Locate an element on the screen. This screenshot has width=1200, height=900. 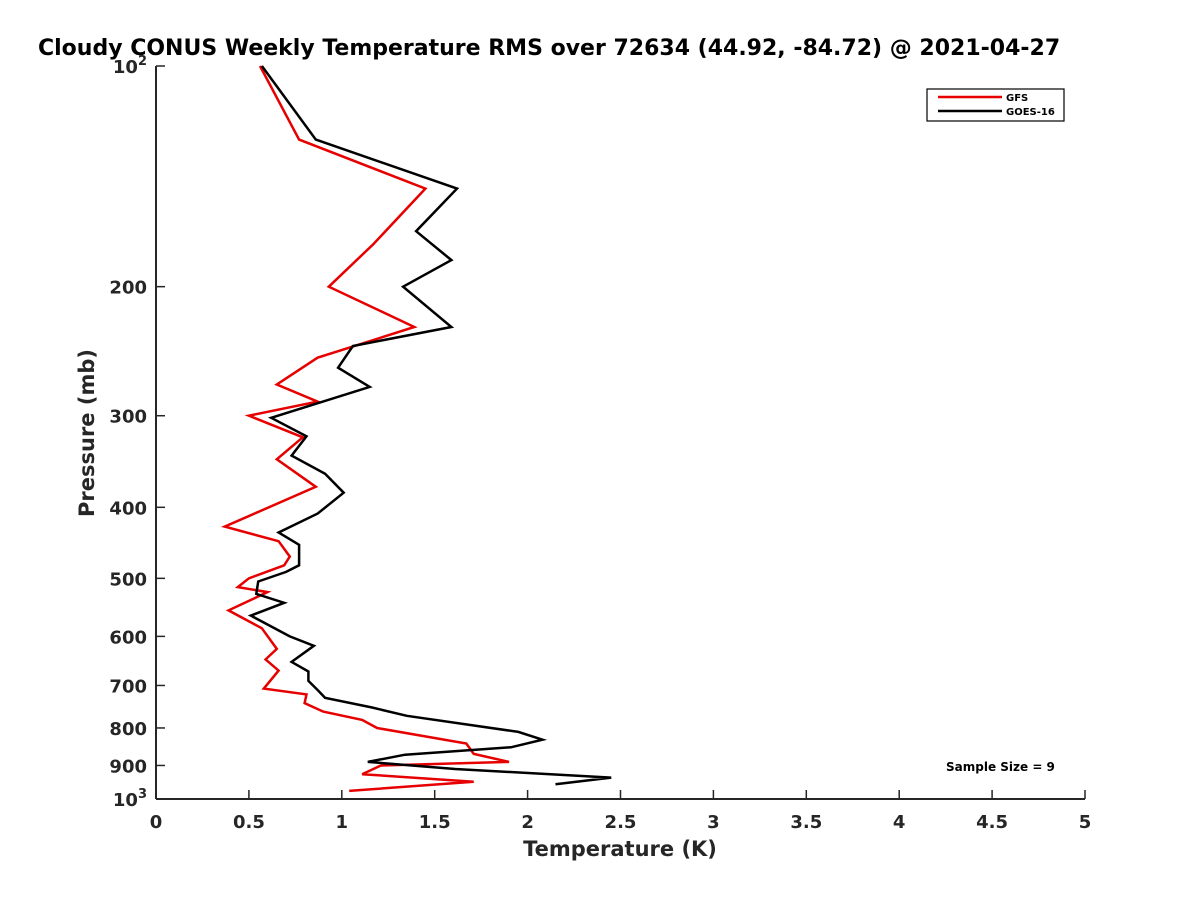
x-tick-label: 0.5 is located at coordinates (249, 822).